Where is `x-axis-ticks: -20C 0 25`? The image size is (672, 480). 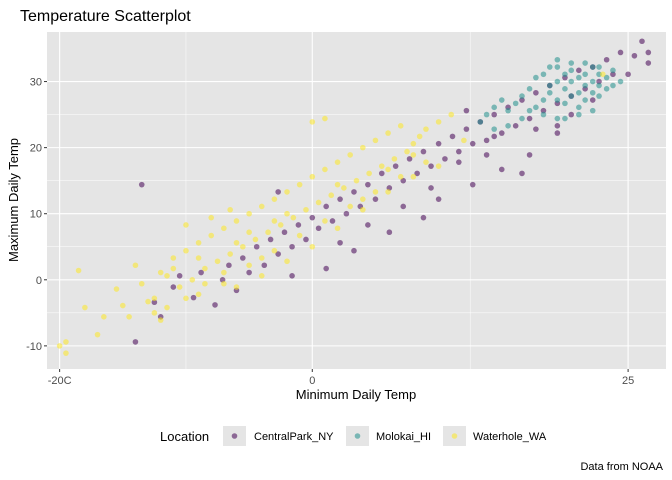
x-axis-ticks: -20C 0 25 is located at coordinates (341, 378).